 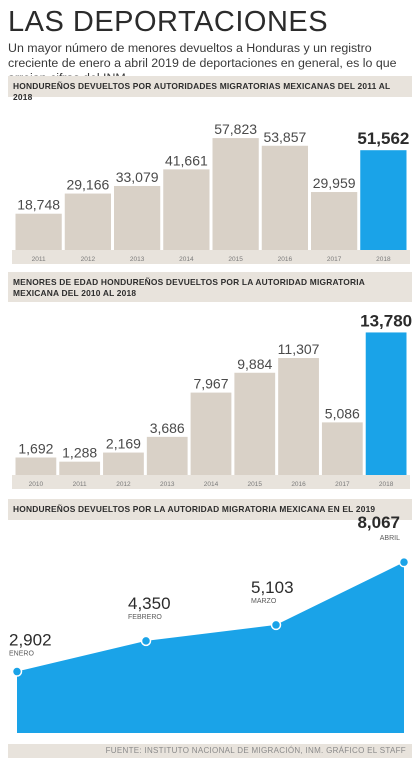 I want to click on data-label: 4,350, so click(x=149, y=603).